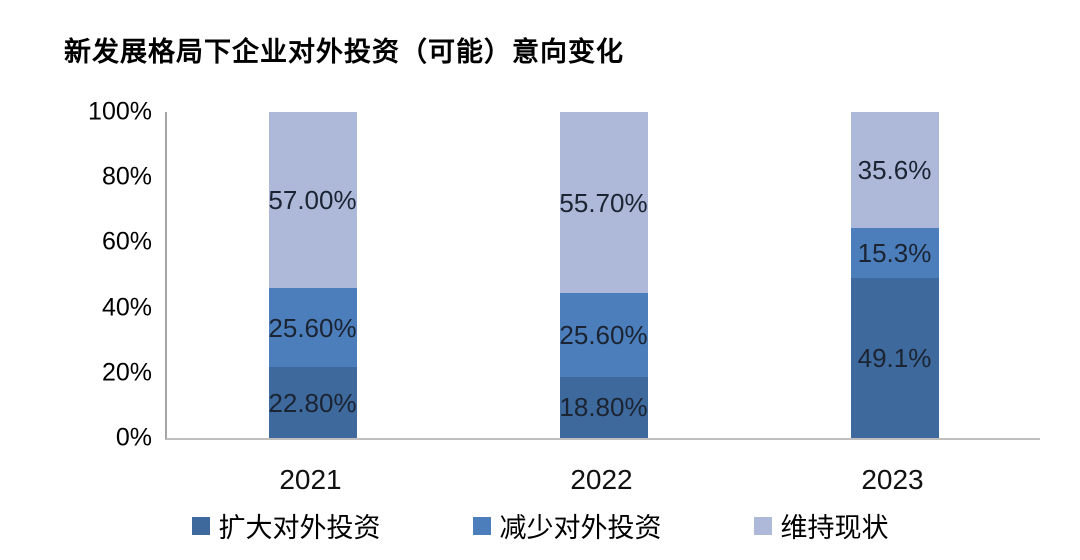 This screenshot has height=560, width=1080. What do you see at coordinates (126, 307) in the screenshot?
I see `y-tick-label: 40%` at bounding box center [126, 307].